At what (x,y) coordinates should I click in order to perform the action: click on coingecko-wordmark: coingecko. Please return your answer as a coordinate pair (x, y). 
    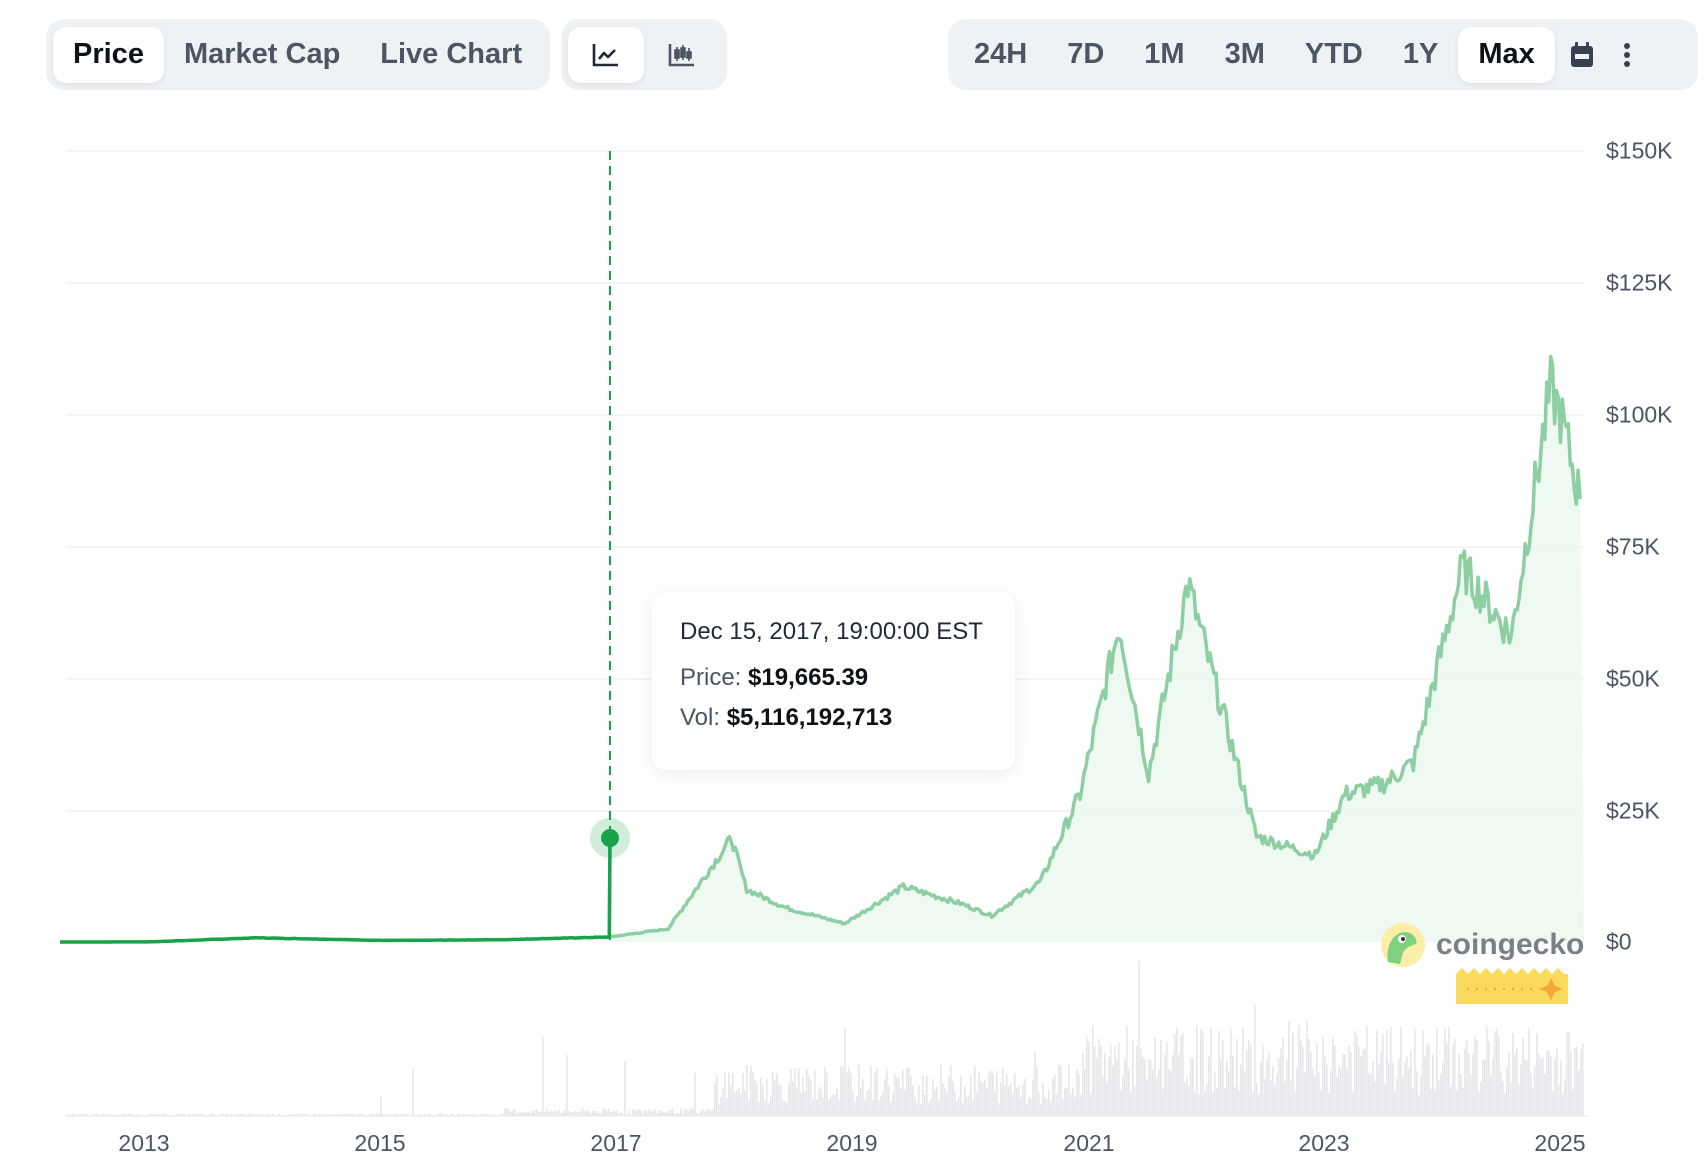
    Looking at the image, I should click on (1510, 944).